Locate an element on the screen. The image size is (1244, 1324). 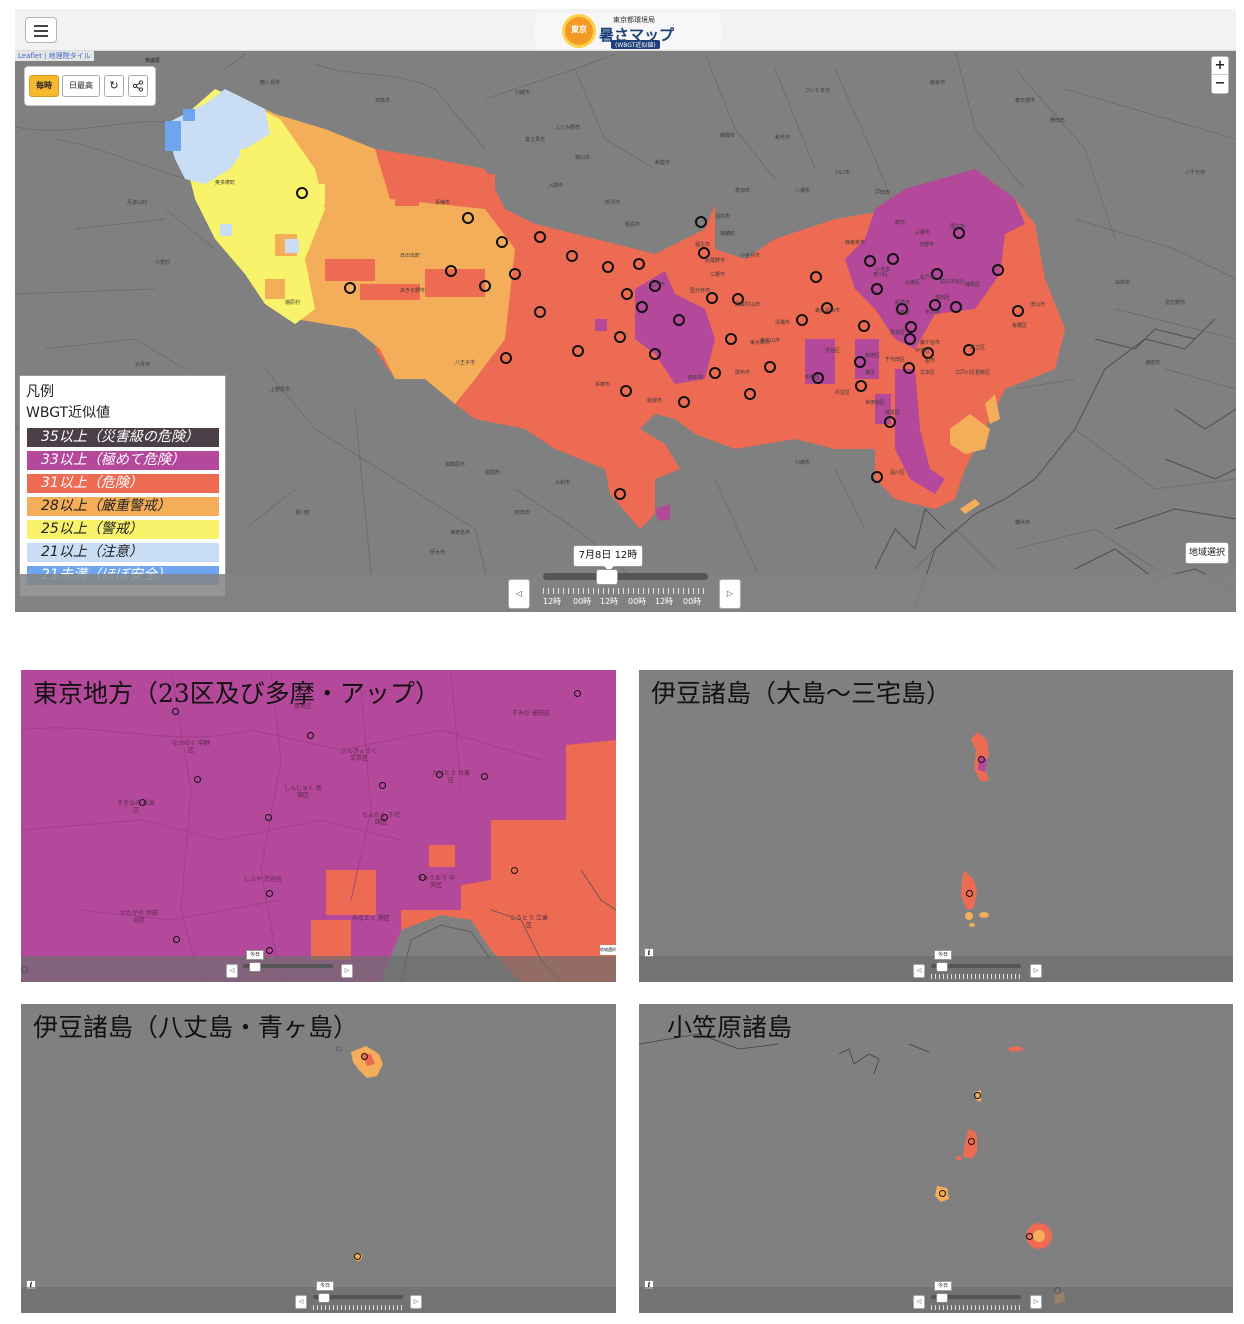
top-bar: 東京 東京都環境局 暑さマップ (WBGT近似値) is located at coordinates (625, 30).